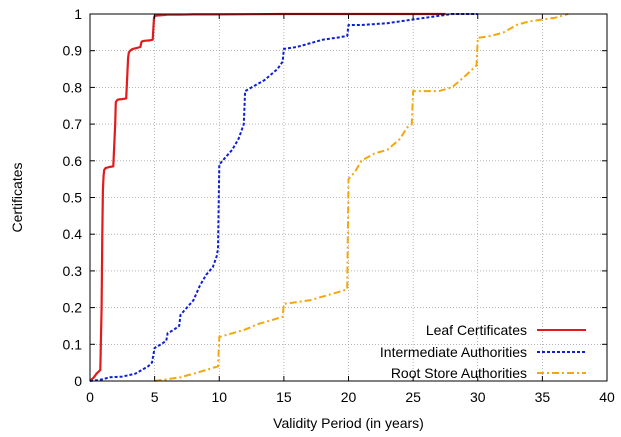 The height and width of the screenshot is (437, 621). I want to click on x-tick-label: 0, so click(90, 397).